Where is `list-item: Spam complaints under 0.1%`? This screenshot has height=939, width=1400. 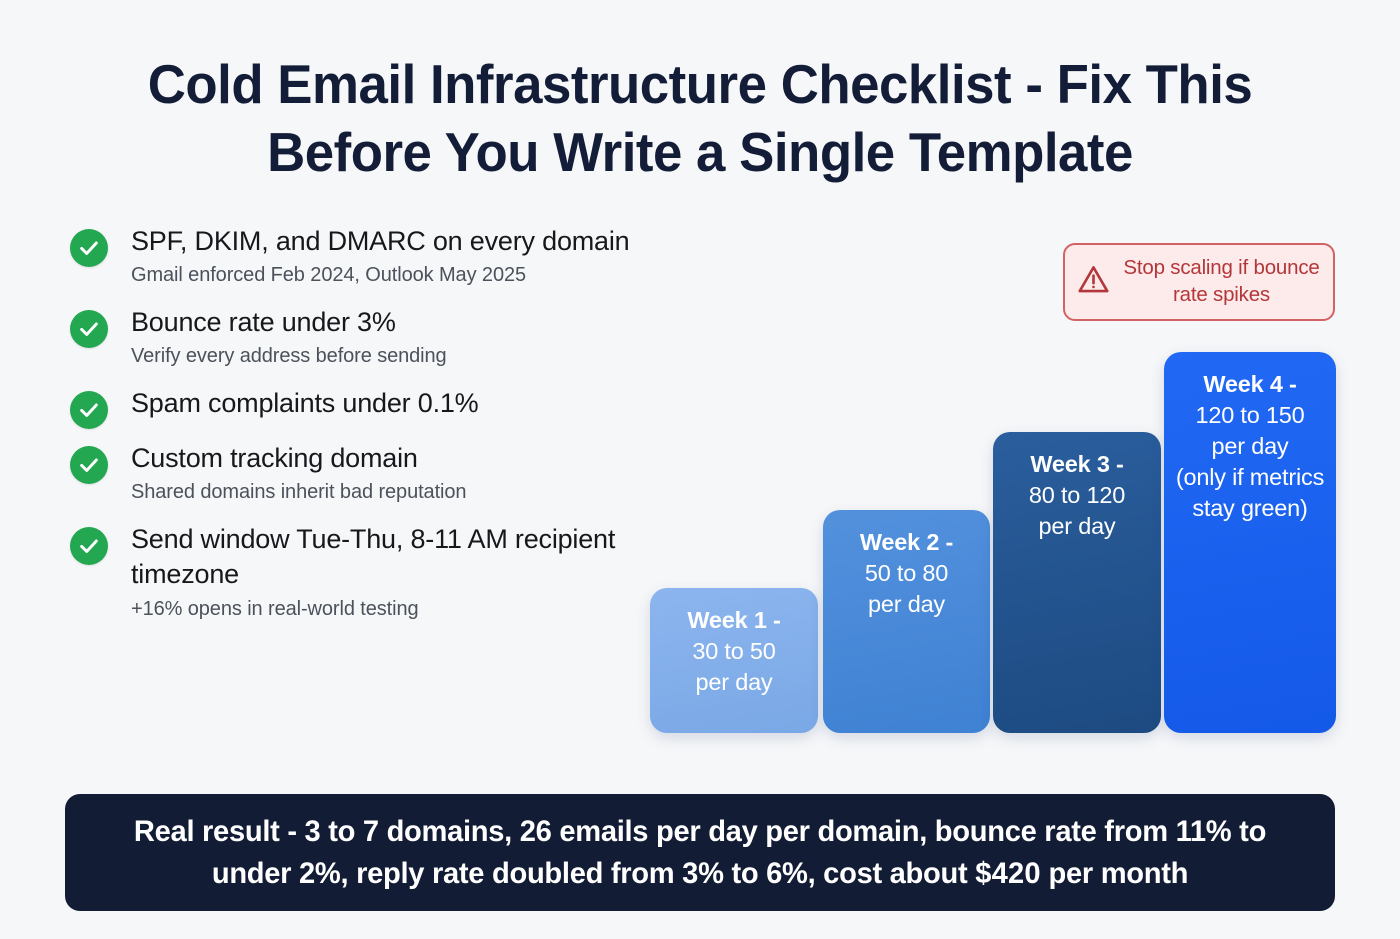
list-item: Spam complaints under 0.1% is located at coordinates (360, 408).